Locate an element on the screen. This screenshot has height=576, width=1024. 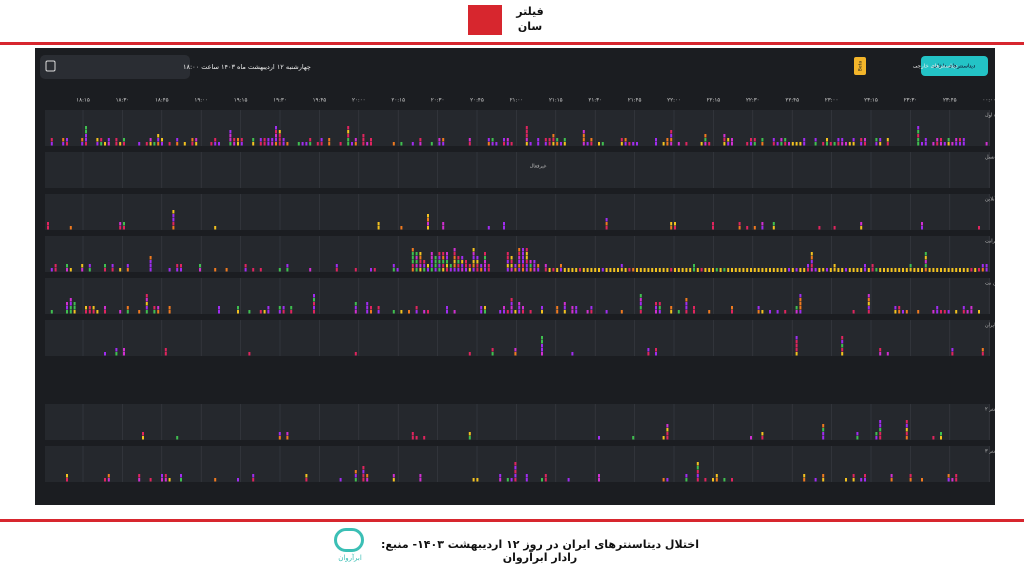
date-box is located at coordinates (115, 67).